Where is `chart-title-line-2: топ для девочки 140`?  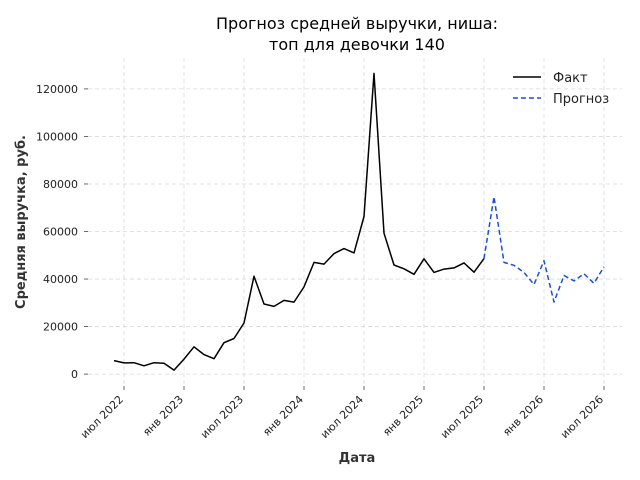 chart-title-line-2: топ для девочки 140 is located at coordinates (357, 44).